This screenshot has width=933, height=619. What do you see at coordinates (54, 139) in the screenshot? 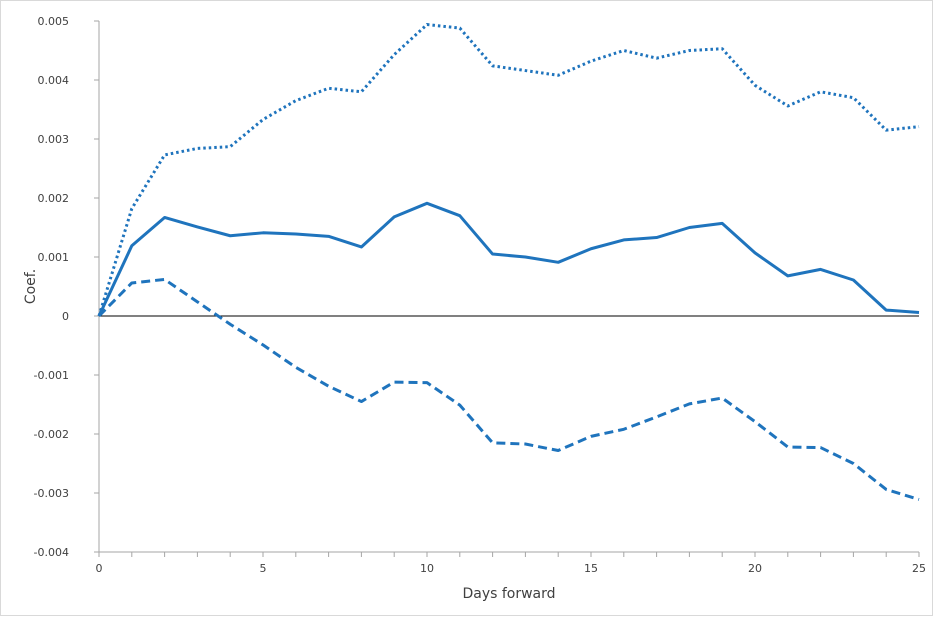
I see `y-tick-label: 0.003` at bounding box center [54, 139].